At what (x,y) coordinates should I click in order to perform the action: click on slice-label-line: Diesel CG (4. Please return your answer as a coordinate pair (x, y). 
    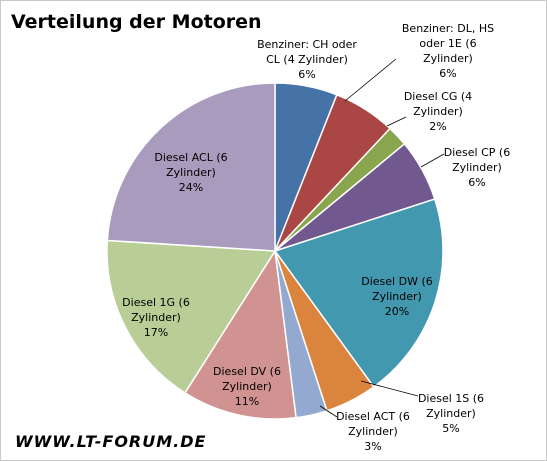
    Looking at the image, I should click on (438, 96).